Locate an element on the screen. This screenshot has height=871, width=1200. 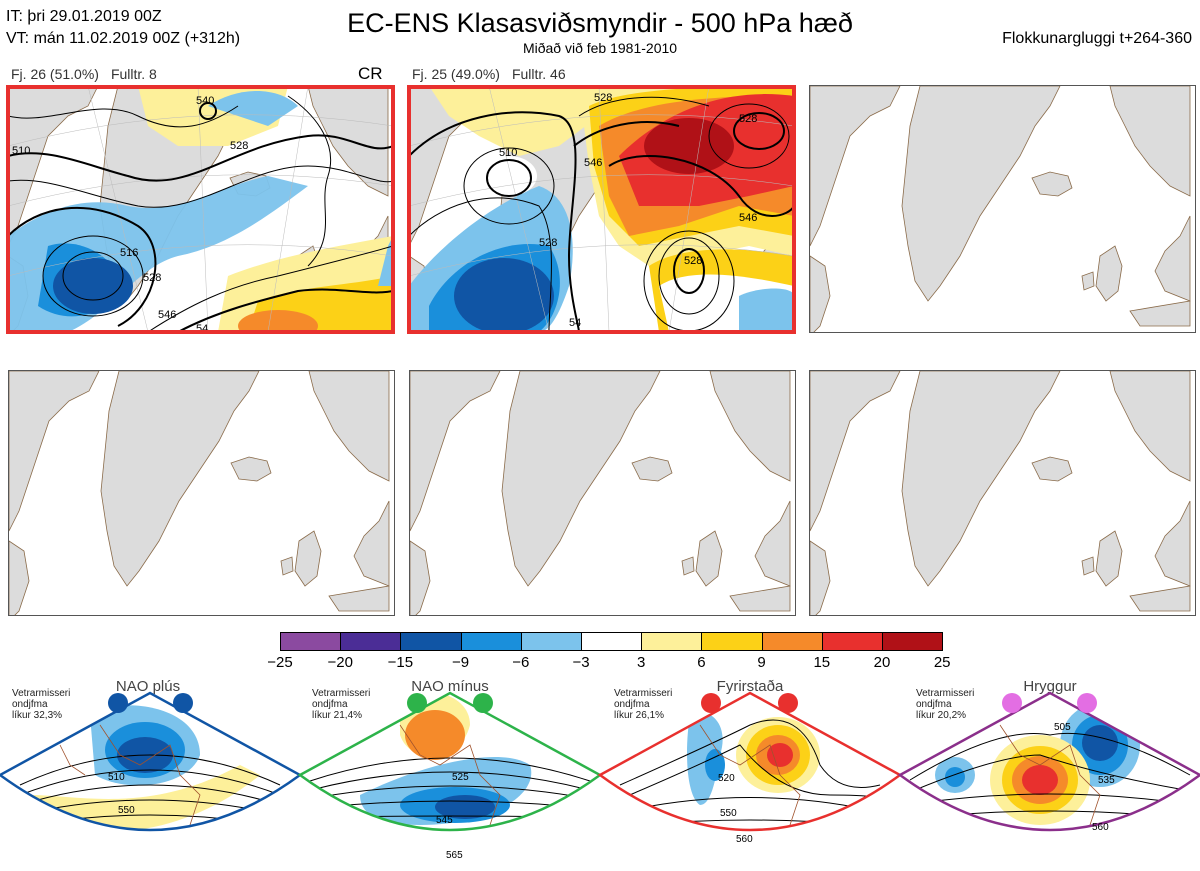
regime-2-map: 525 545 565 is located at coordinates (450, 776).